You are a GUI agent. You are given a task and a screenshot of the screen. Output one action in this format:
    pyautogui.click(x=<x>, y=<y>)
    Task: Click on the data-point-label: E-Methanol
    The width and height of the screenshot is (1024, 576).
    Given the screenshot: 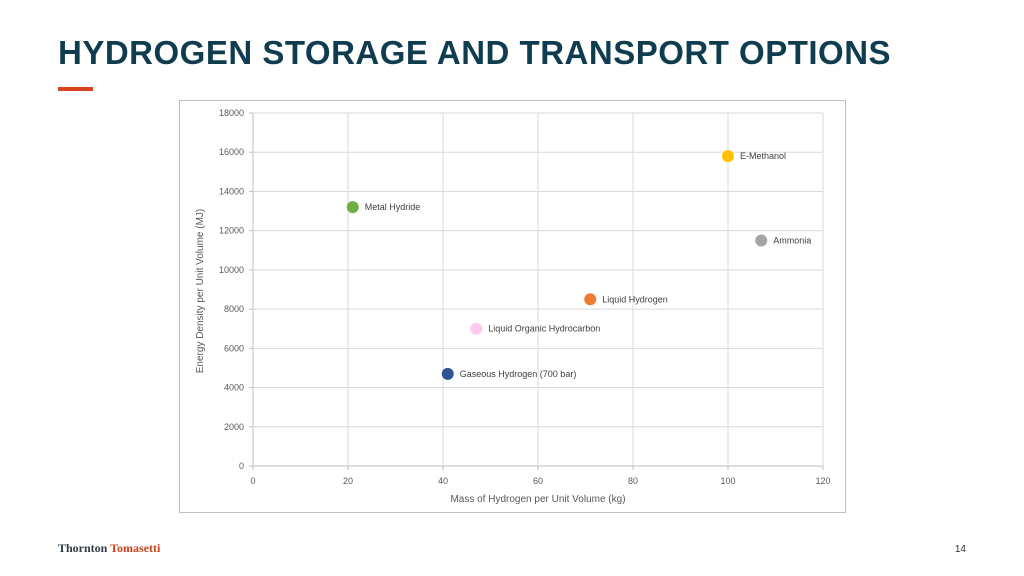 What is the action you would take?
    pyautogui.click(x=763, y=156)
    